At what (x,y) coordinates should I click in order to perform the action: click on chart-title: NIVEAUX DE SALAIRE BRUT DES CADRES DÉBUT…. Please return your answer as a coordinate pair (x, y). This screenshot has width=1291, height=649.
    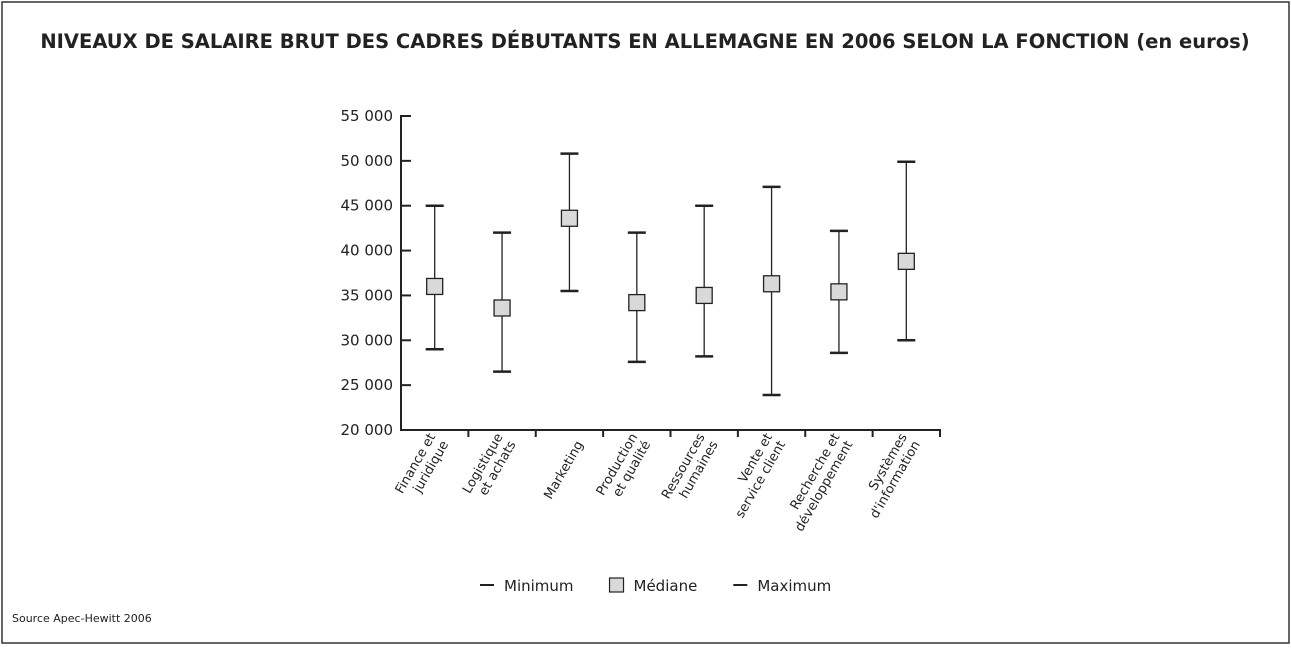
    Looking at the image, I should click on (644, 41).